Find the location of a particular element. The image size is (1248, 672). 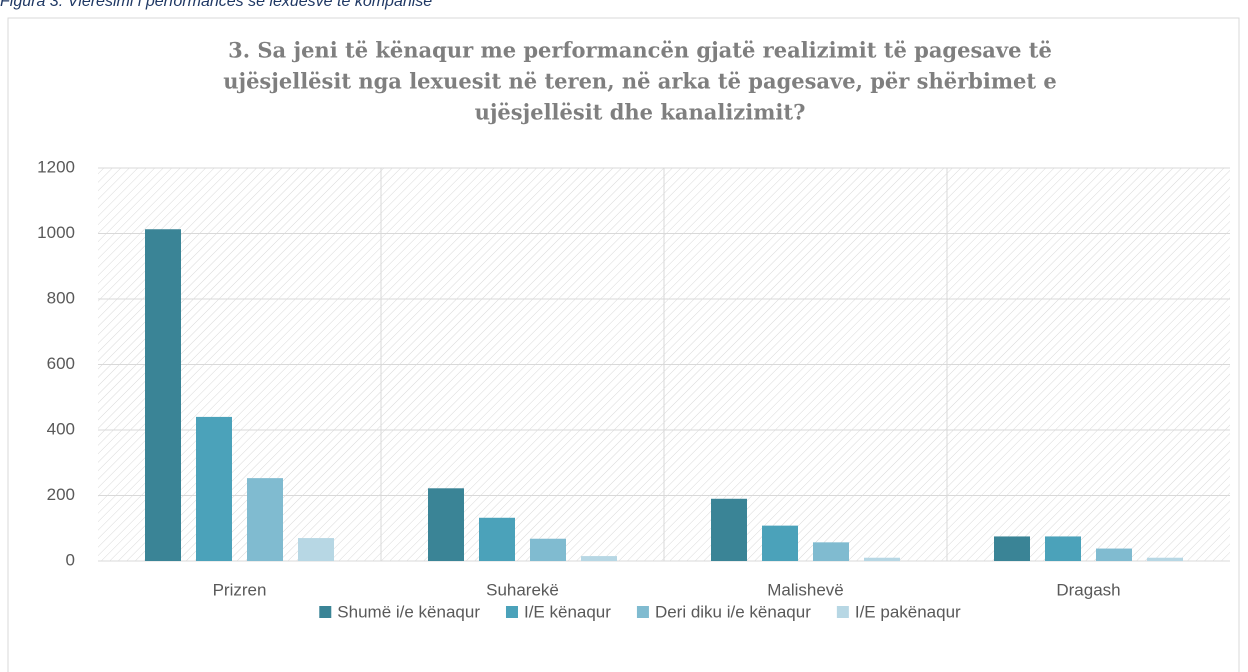

y-tick-label: 600 is located at coordinates (61, 363).